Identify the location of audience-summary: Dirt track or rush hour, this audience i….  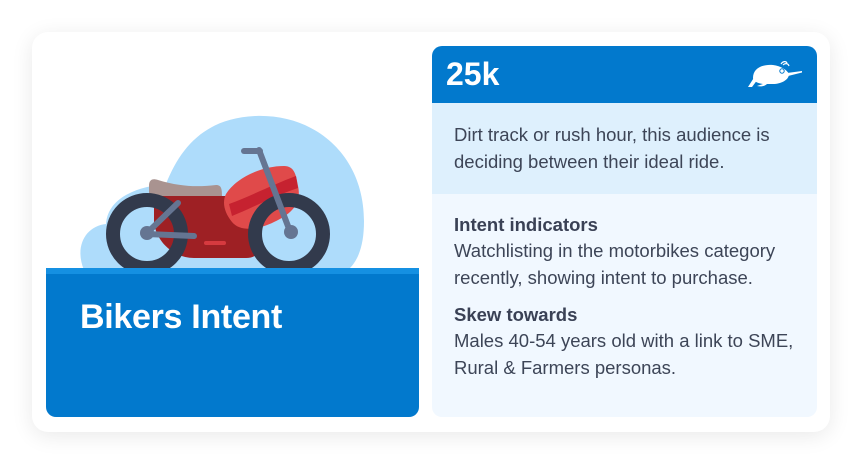
(624, 148).